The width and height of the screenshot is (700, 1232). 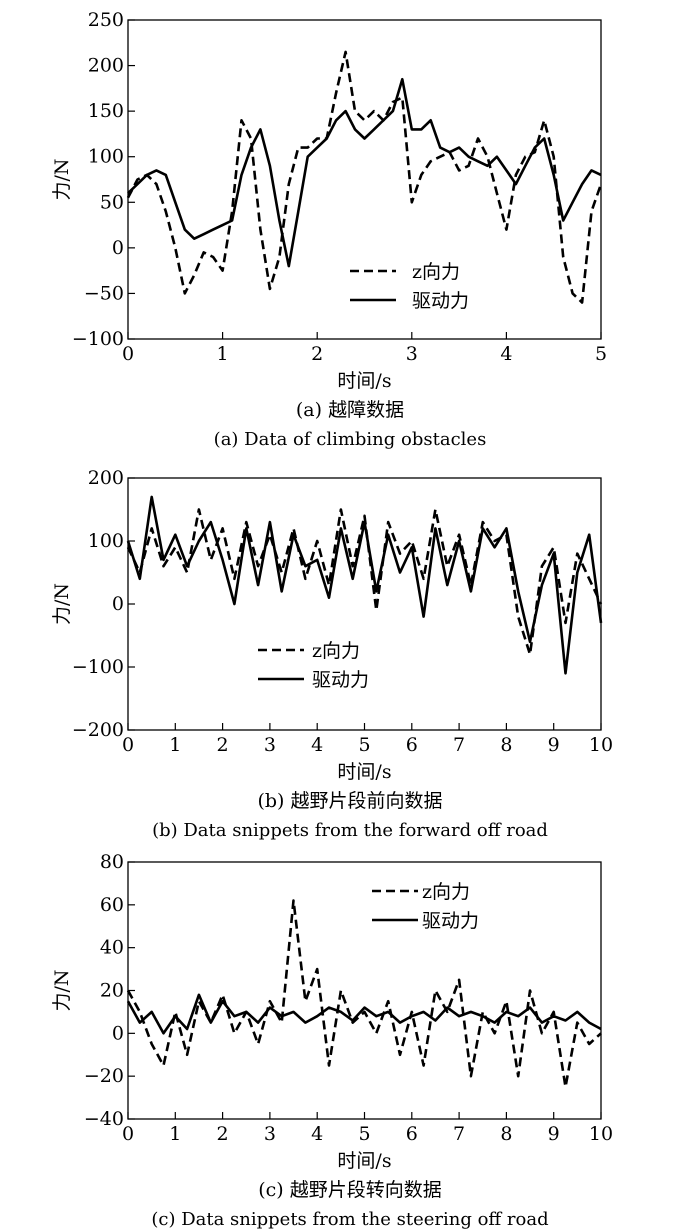 What do you see at coordinates (128, 745) in the screenshot?
I see `chart-b-x-tick-label: 0` at bounding box center [128, 745].